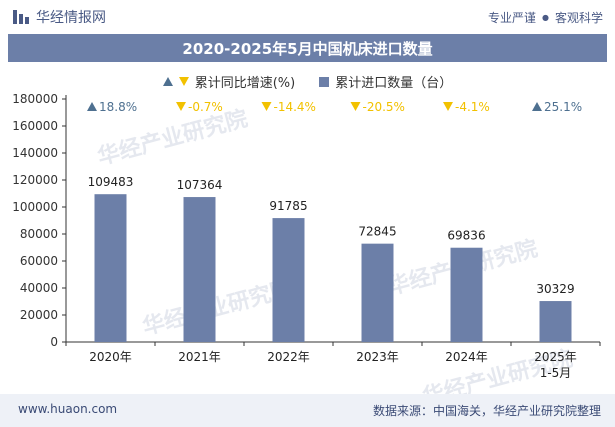  I want to click on bar-value-label: 109483, so click(111, 182).